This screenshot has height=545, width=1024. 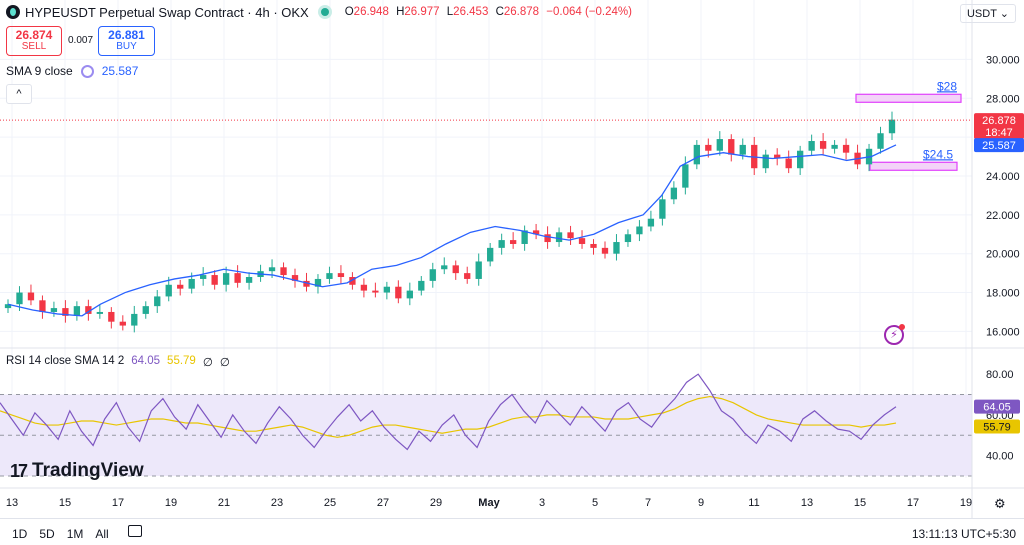 I want to click on clock-readout: 13:11:13 UTC+5:30, so click(x=963, y=534).